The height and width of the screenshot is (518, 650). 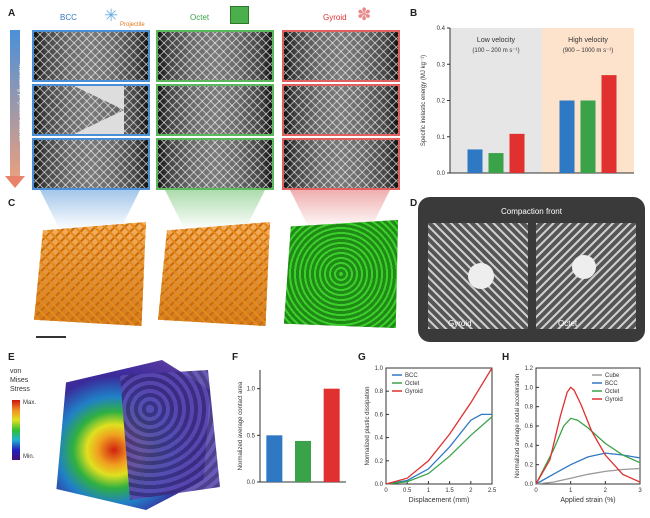 I want to click on compaction-panel: Compaction front Gyroid Octet, so click(x=531, y=269).